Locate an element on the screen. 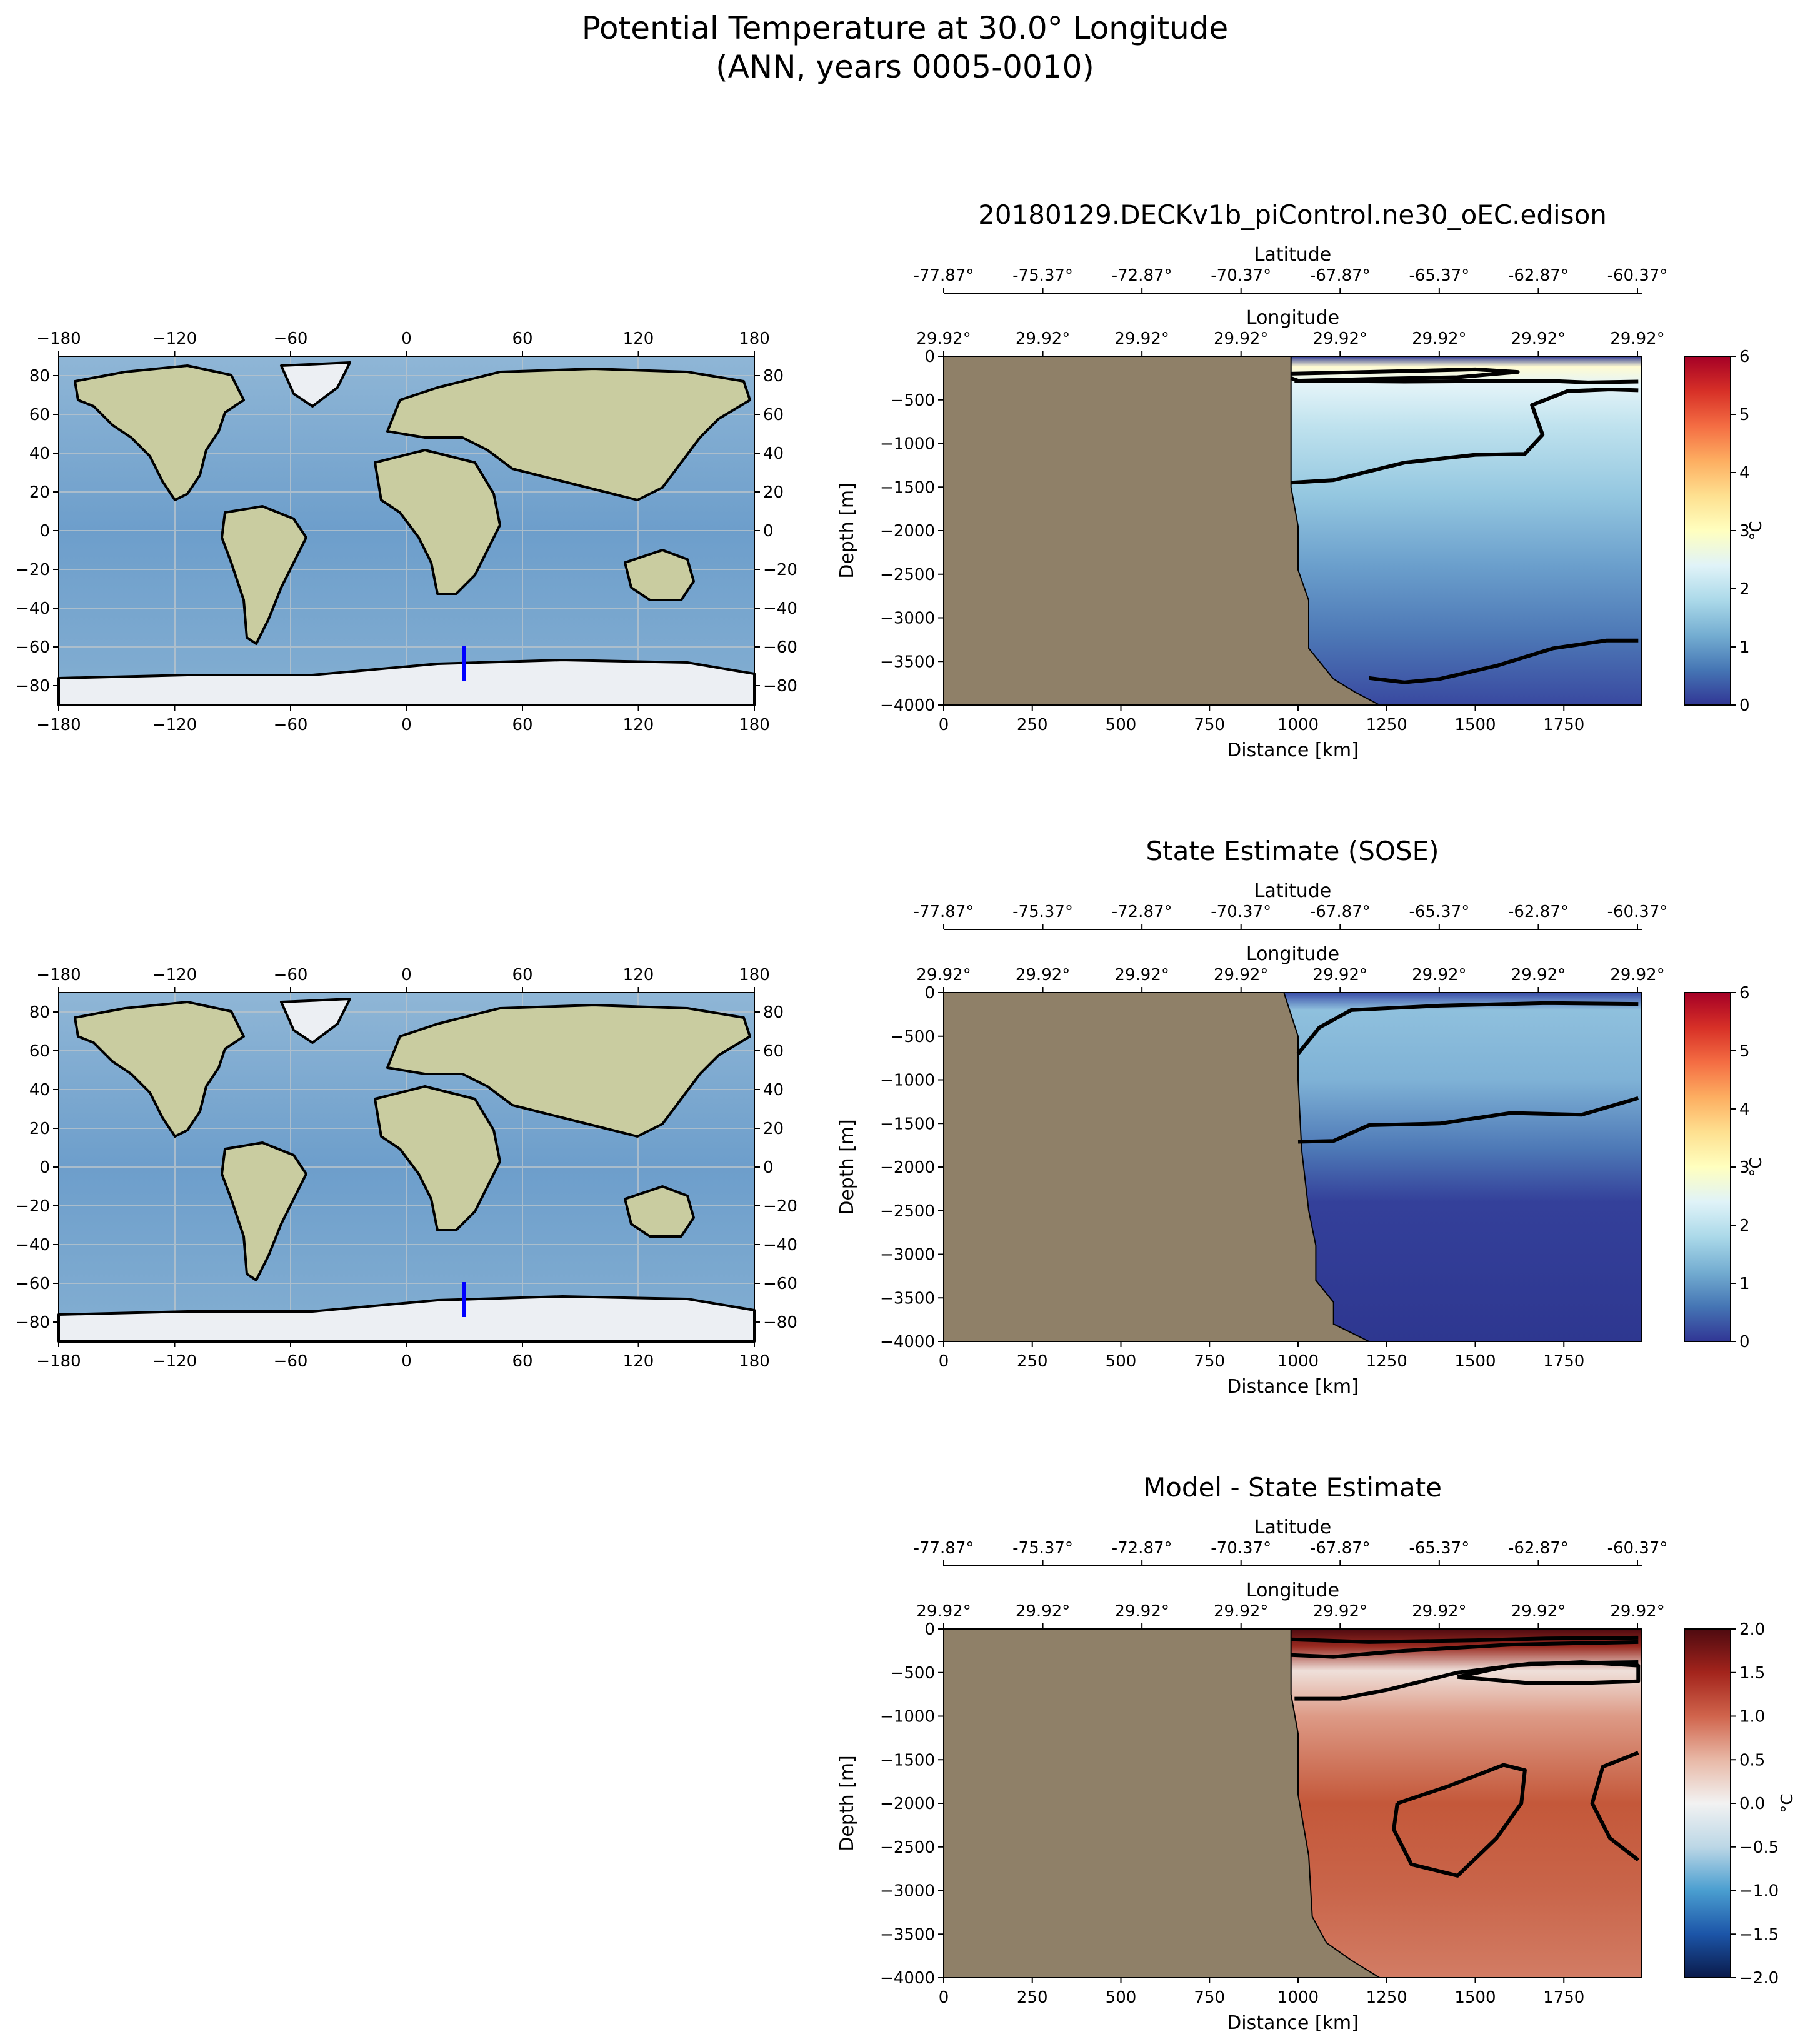 The width and height of the screenshot is (1810, 2044). x-tick-label: 250 is located at coordinates (1032, 1998).